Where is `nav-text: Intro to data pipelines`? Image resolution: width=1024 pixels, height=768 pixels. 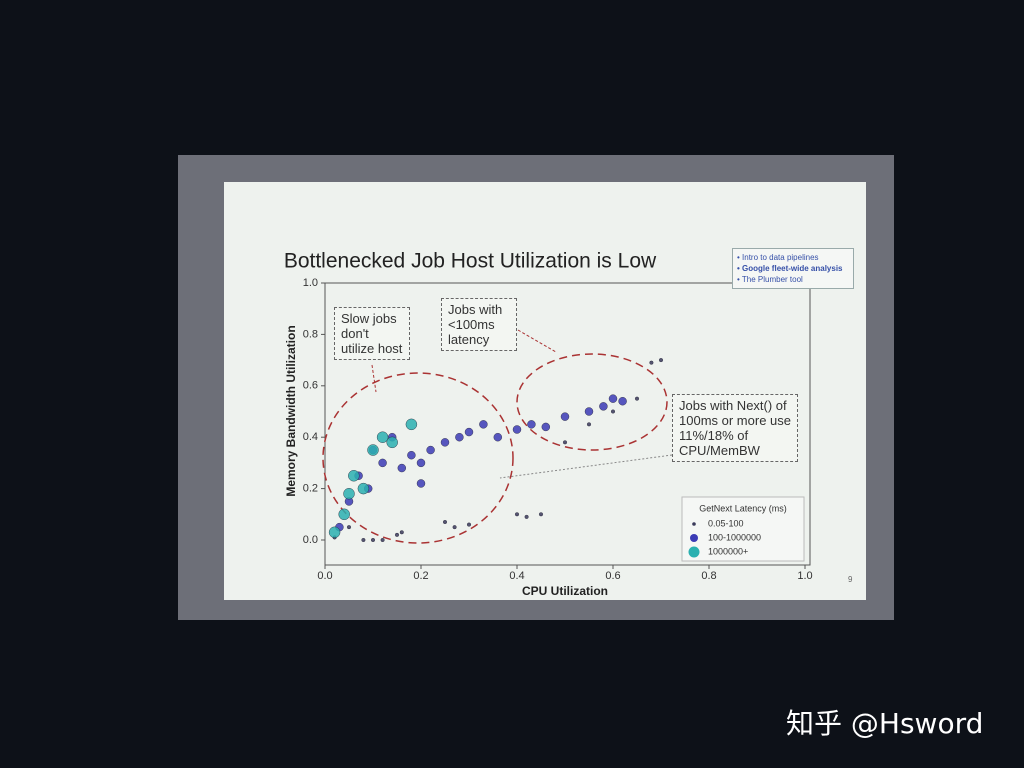 nav-text: Intro to data pipelines is located at coordinates (780, 257).